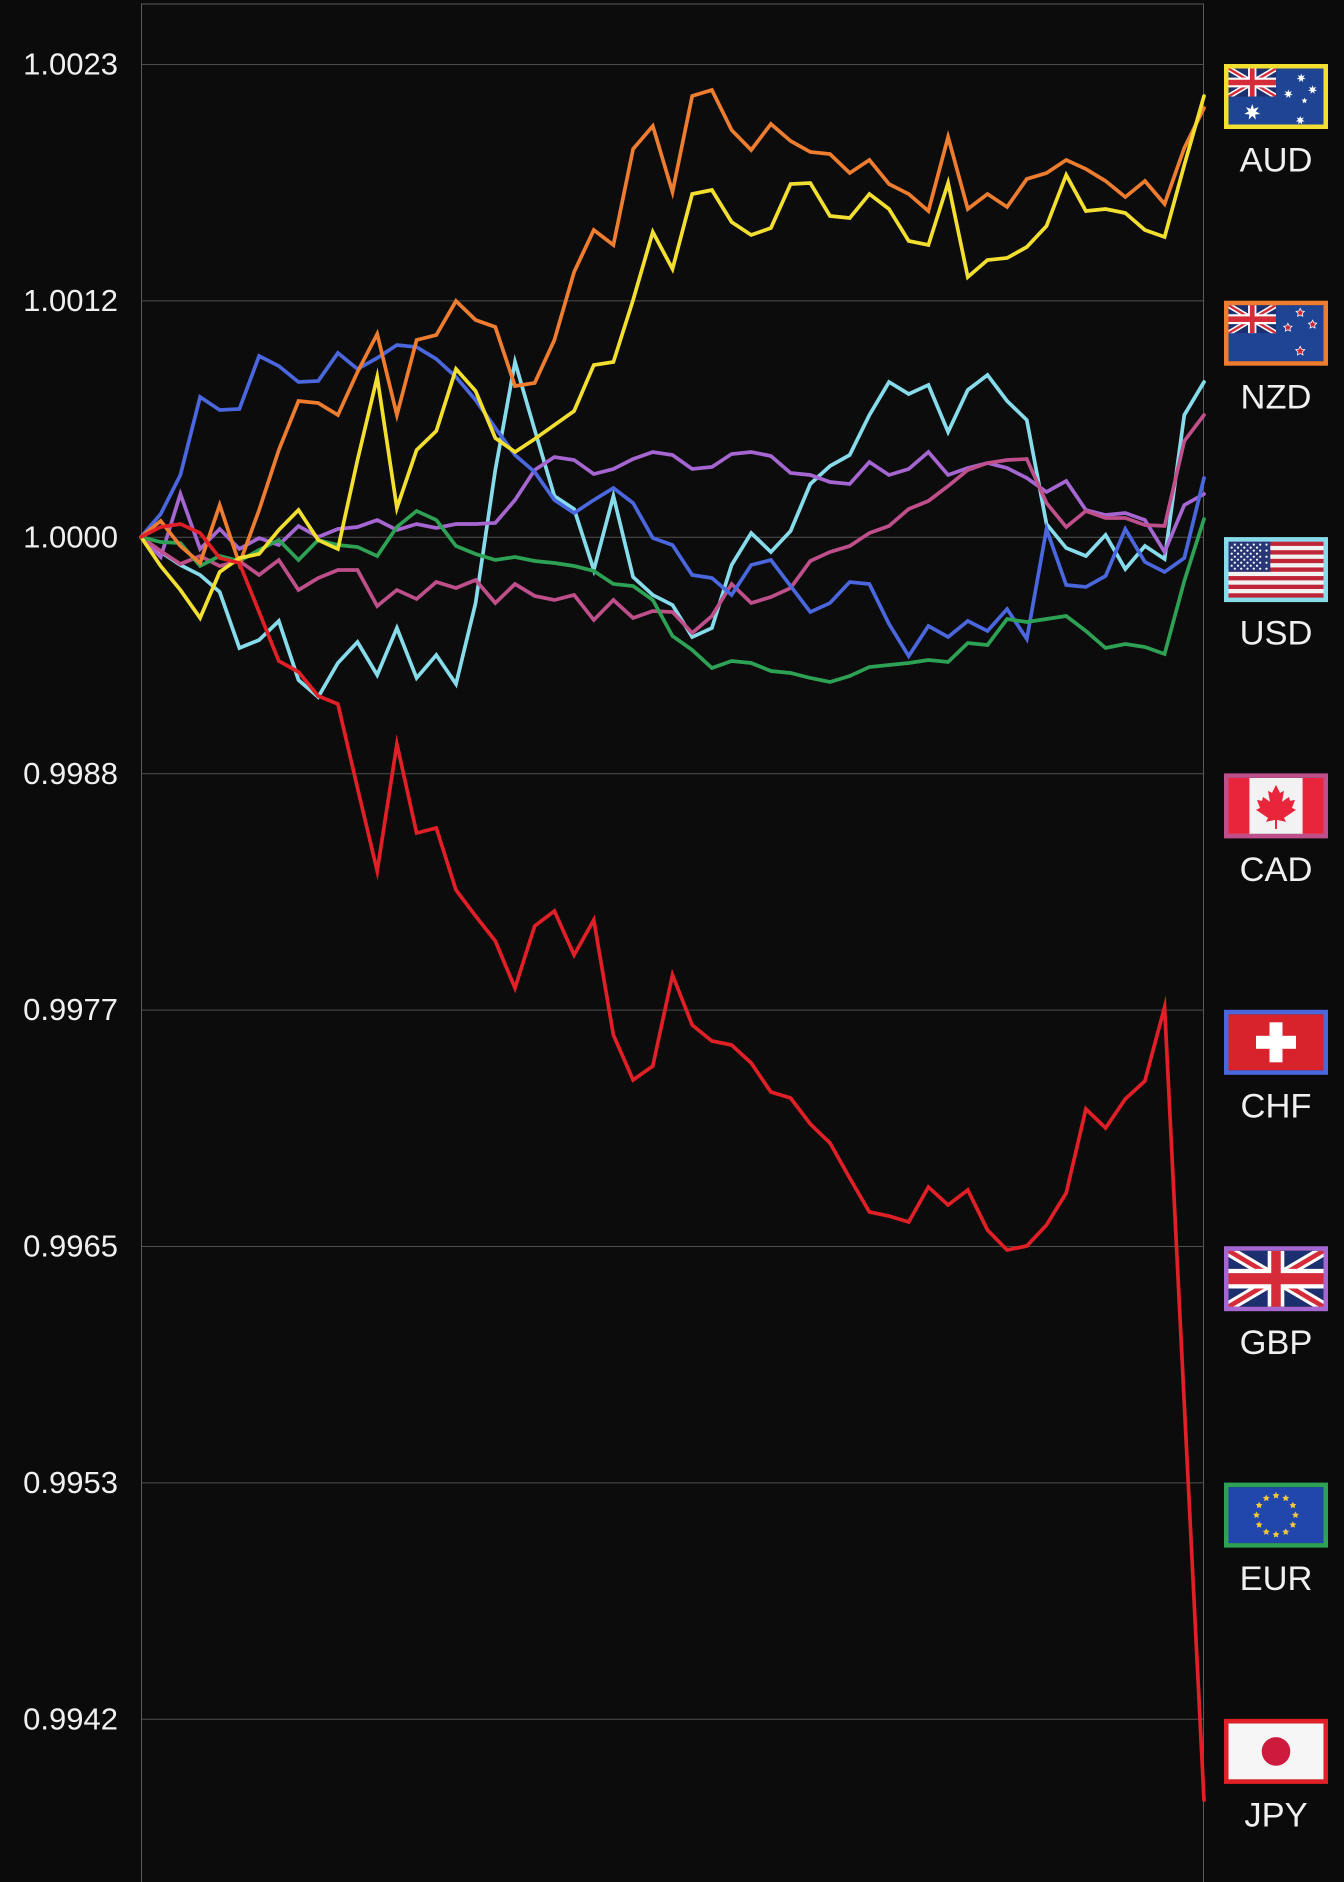 This screenshot has height=1882, width=1344. I want to click on svg-text: EUR, so click(1276, 1579).